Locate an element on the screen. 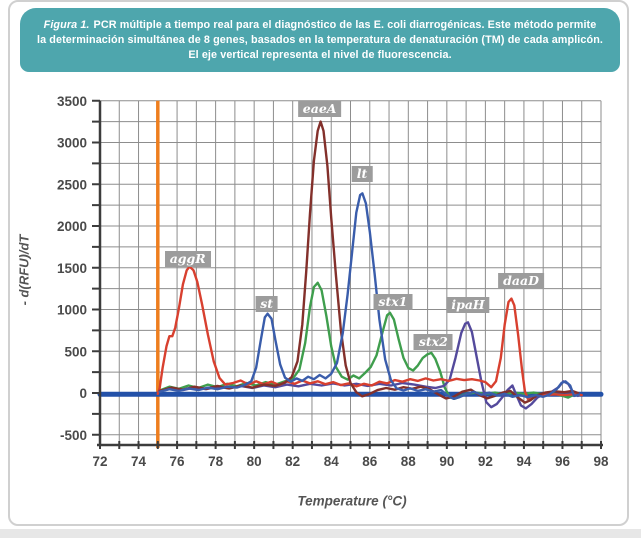 This screenshot has width=641, height=538. y-axis-title: - d(RFU)/dT is located at coordinates (24, 270).